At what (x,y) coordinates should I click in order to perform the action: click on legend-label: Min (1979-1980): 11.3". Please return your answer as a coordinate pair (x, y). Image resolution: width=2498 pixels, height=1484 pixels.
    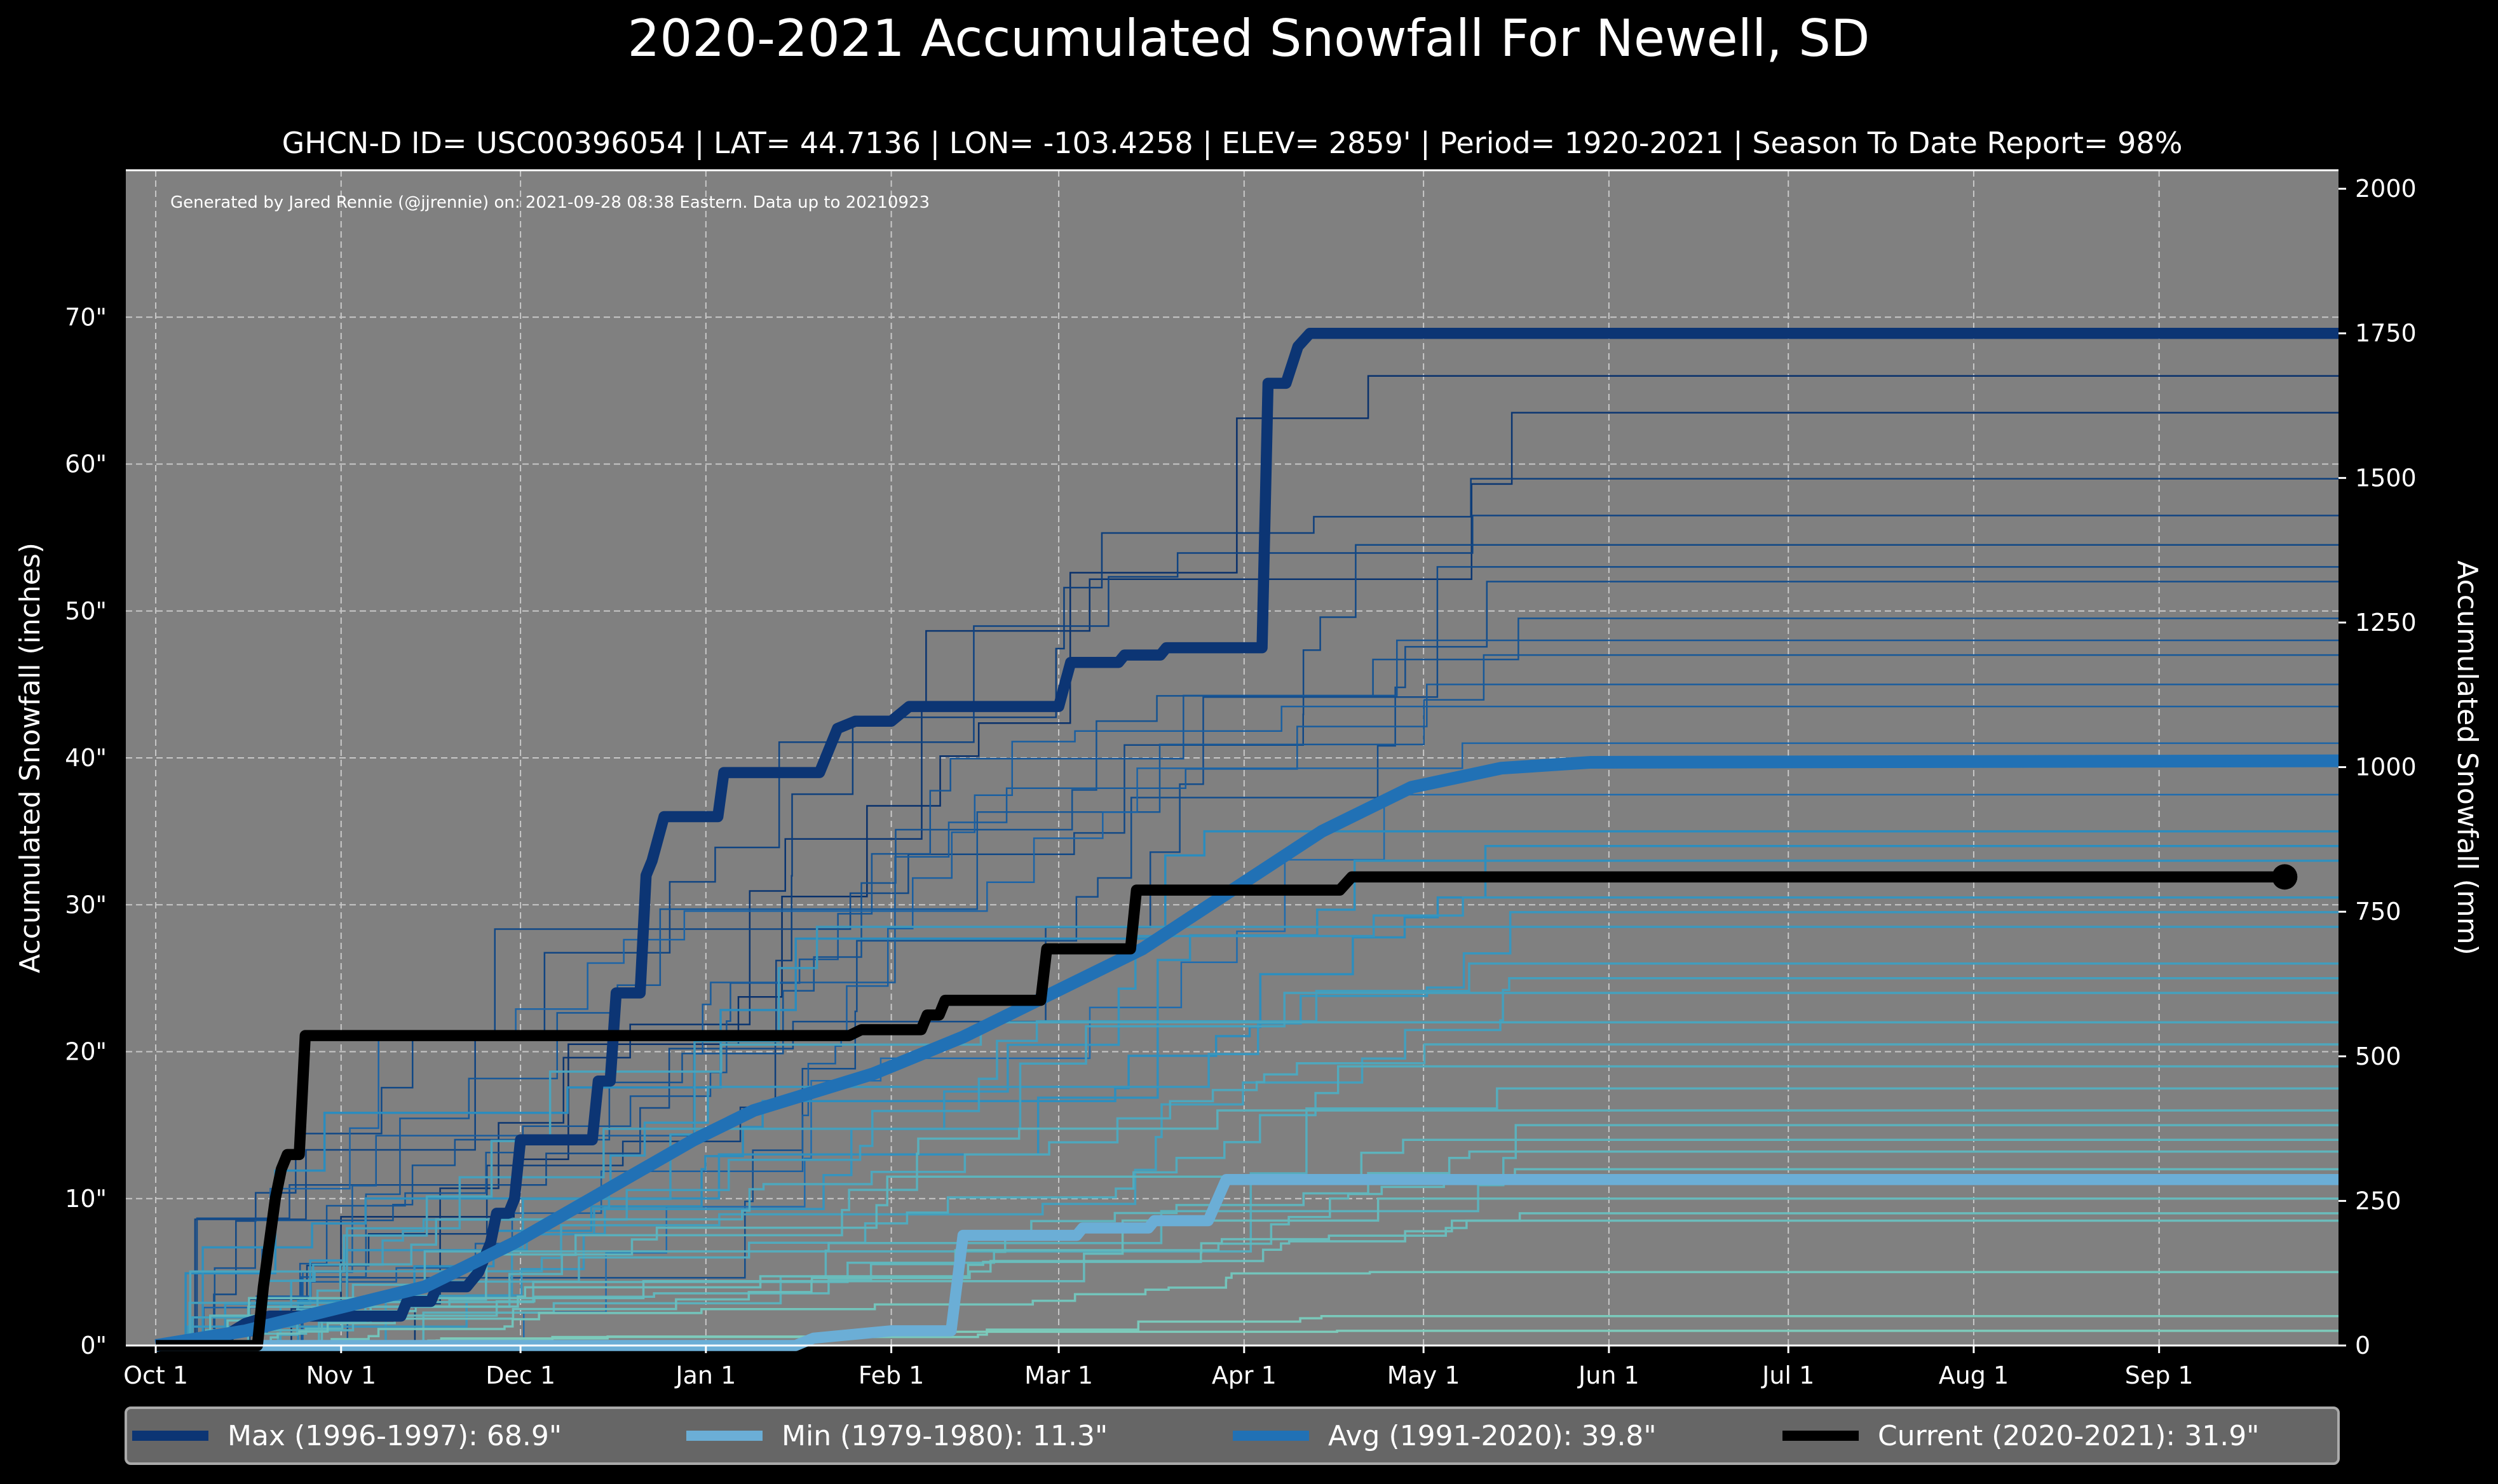
    Looking at the image, I should click on (945, 1436).